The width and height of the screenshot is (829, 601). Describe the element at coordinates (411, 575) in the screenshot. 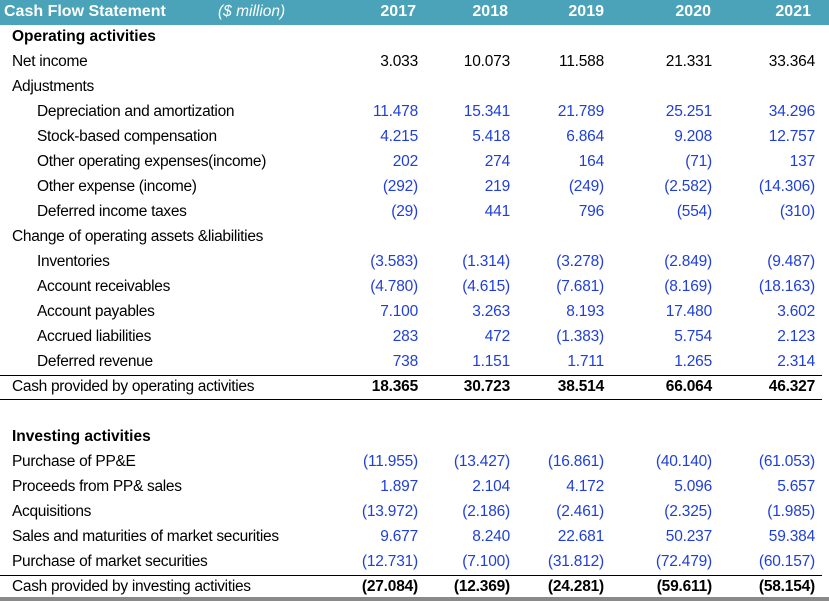

I see `total-rule` at that location.